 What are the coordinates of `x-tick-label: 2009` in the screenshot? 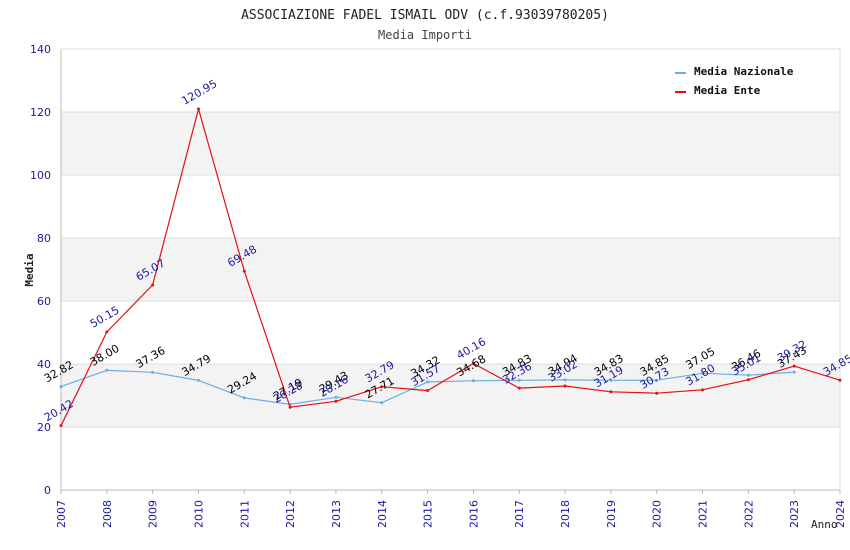 It's located at (153, 514).